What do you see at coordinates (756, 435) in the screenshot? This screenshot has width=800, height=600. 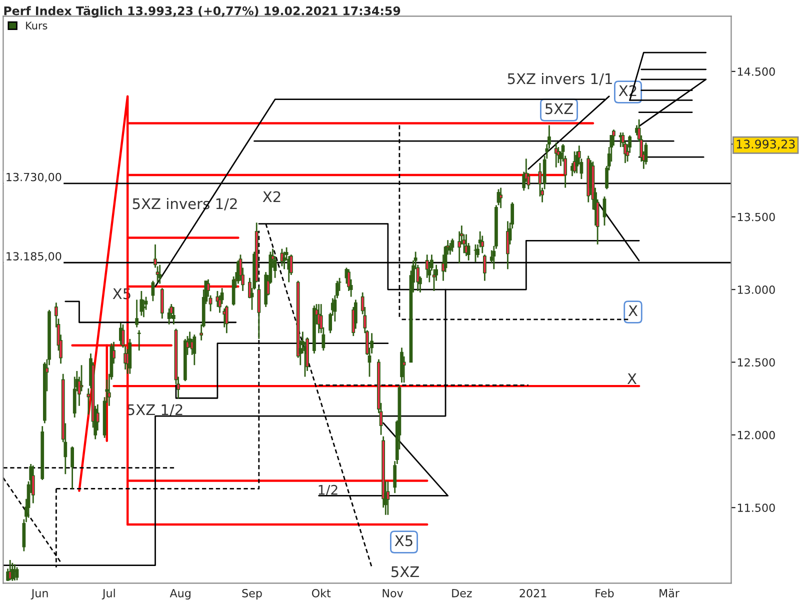 I see `y-tick-label: 12.000` at bounding box center [756, 435].